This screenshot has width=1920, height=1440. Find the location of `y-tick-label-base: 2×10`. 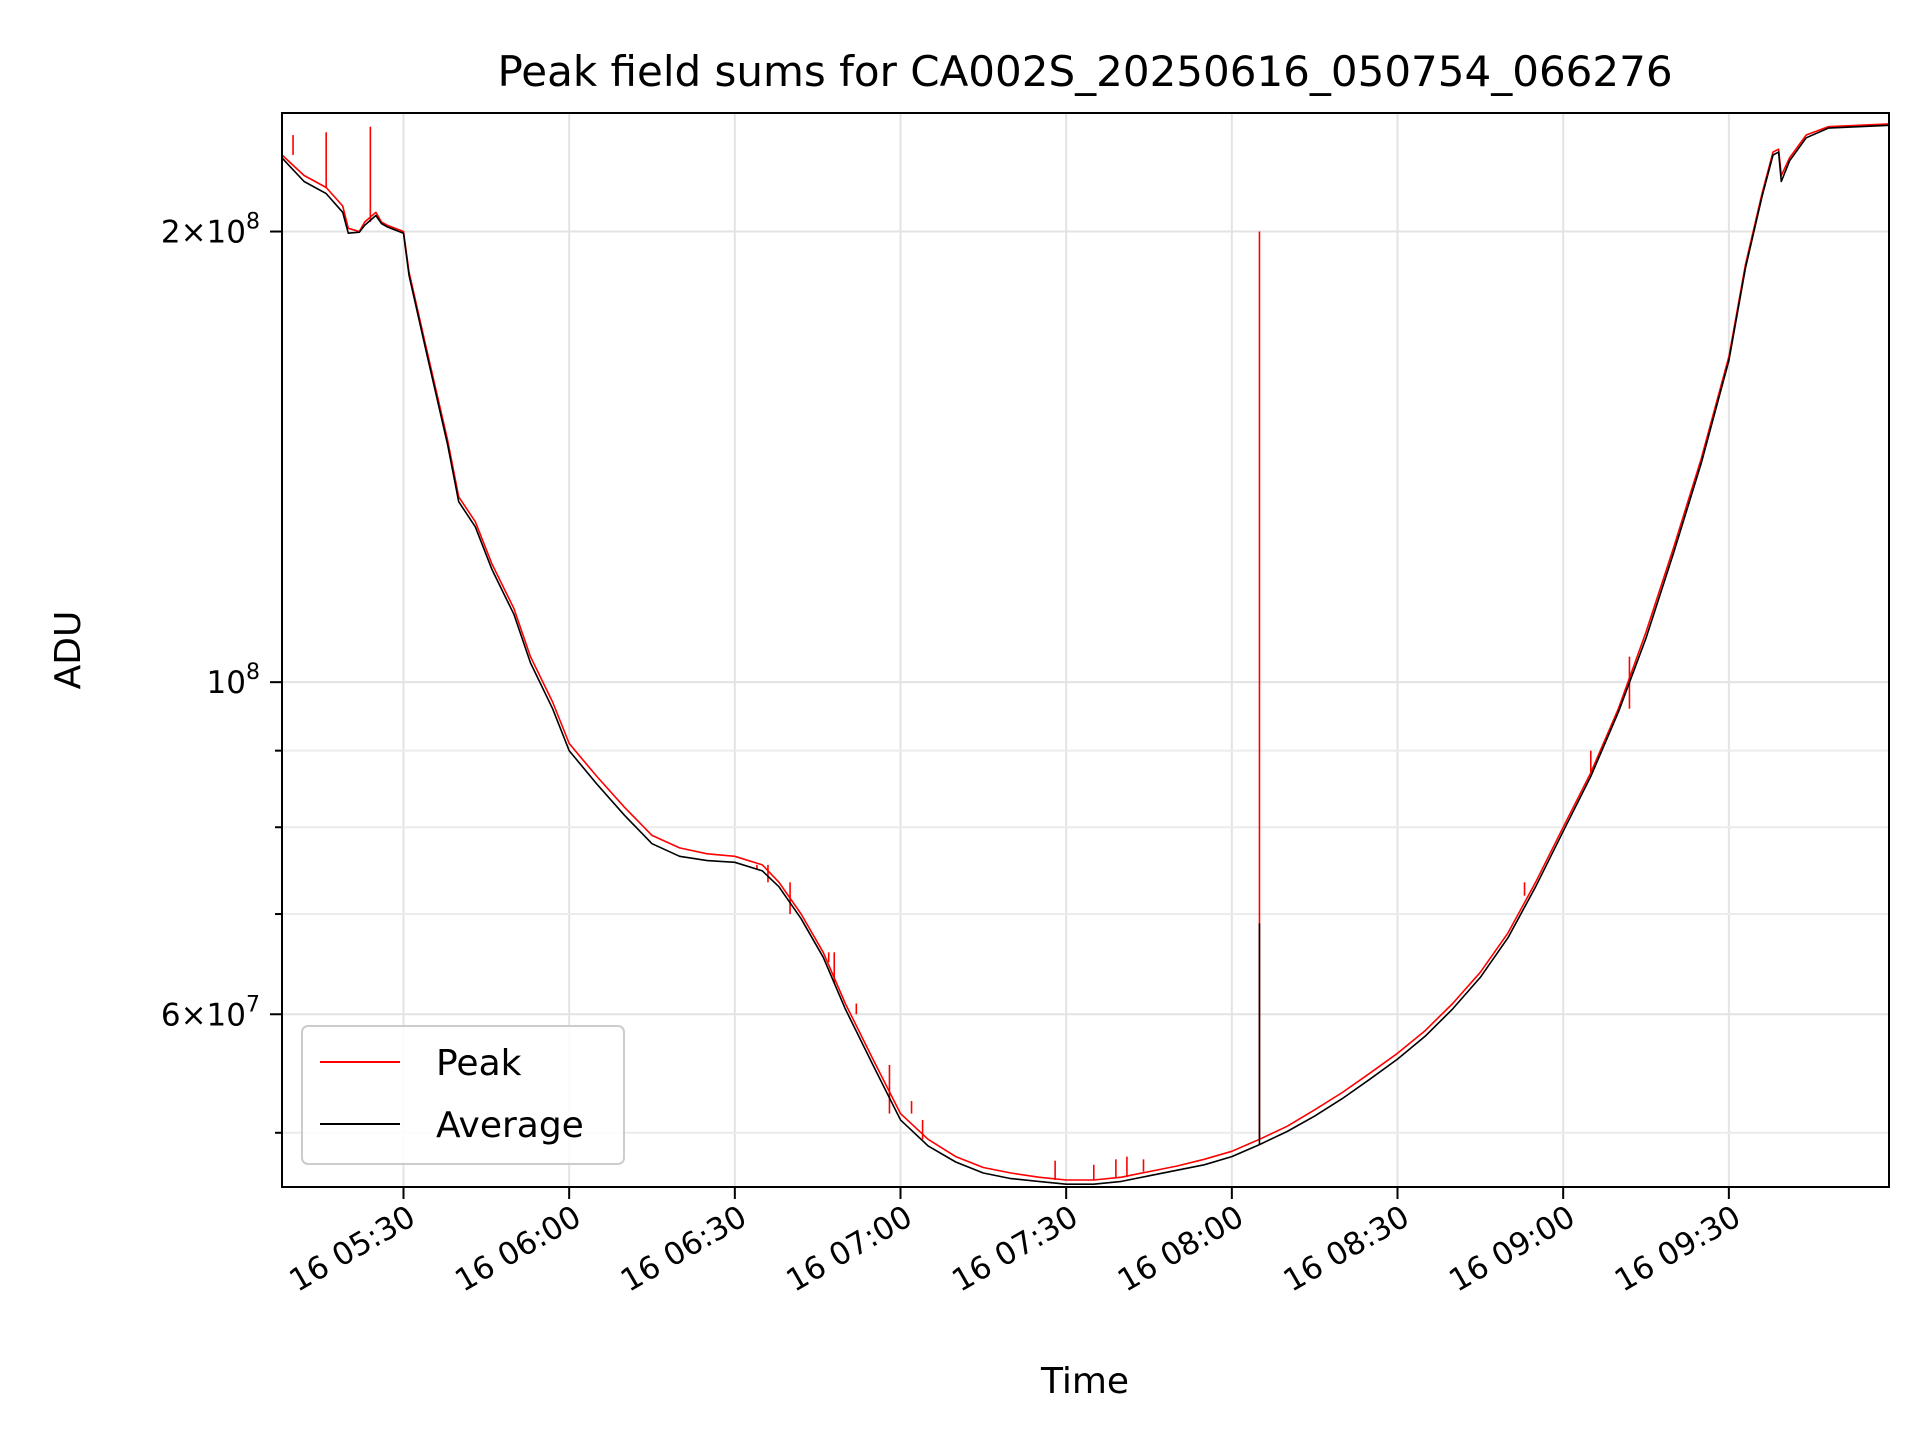

y-tick-label-base: 2×10 is located at coordinates (203, 233).